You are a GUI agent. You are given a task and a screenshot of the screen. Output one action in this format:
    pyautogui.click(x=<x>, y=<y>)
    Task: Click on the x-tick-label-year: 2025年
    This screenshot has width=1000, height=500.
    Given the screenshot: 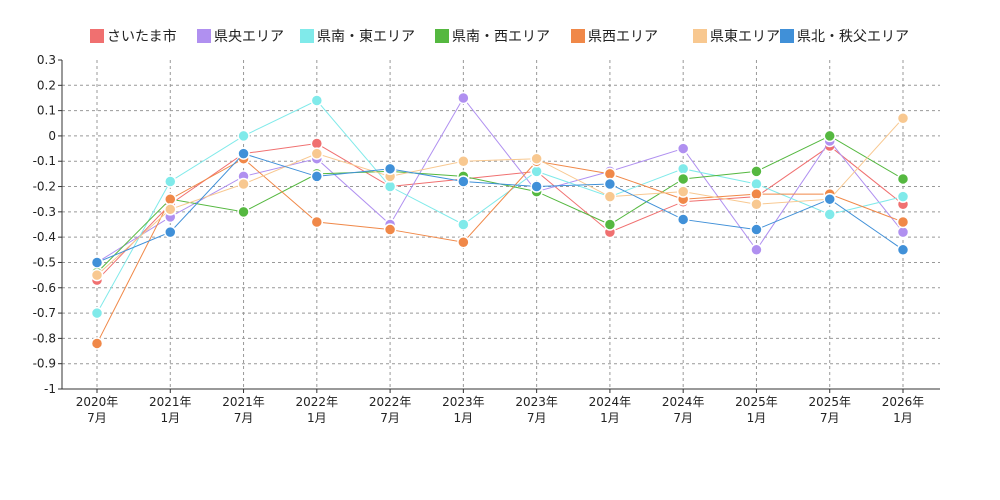 What is the action you would take?
    pyautogui.click(x=756, y=402)
    